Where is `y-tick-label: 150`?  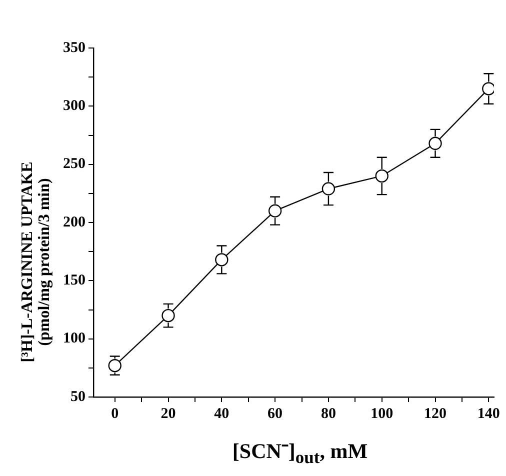
y-tick-label: 150 is located at coordinates (74, 280).